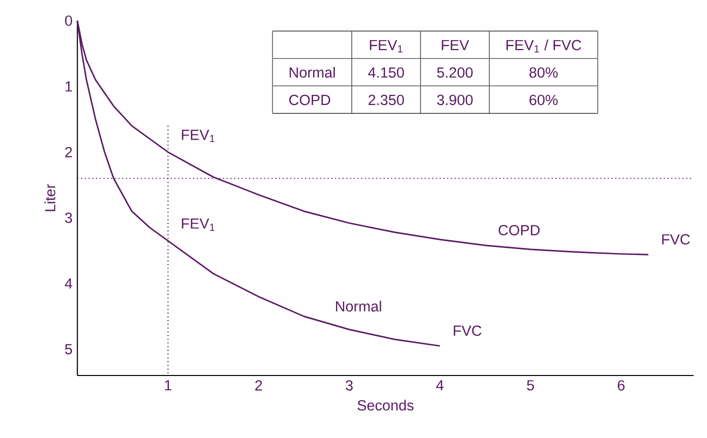 The image size is (707, 438). What do you see at coordinates (349, 385) in the screenshot?
I see `x-tick-label: 3` at bounding box center [349, 385].